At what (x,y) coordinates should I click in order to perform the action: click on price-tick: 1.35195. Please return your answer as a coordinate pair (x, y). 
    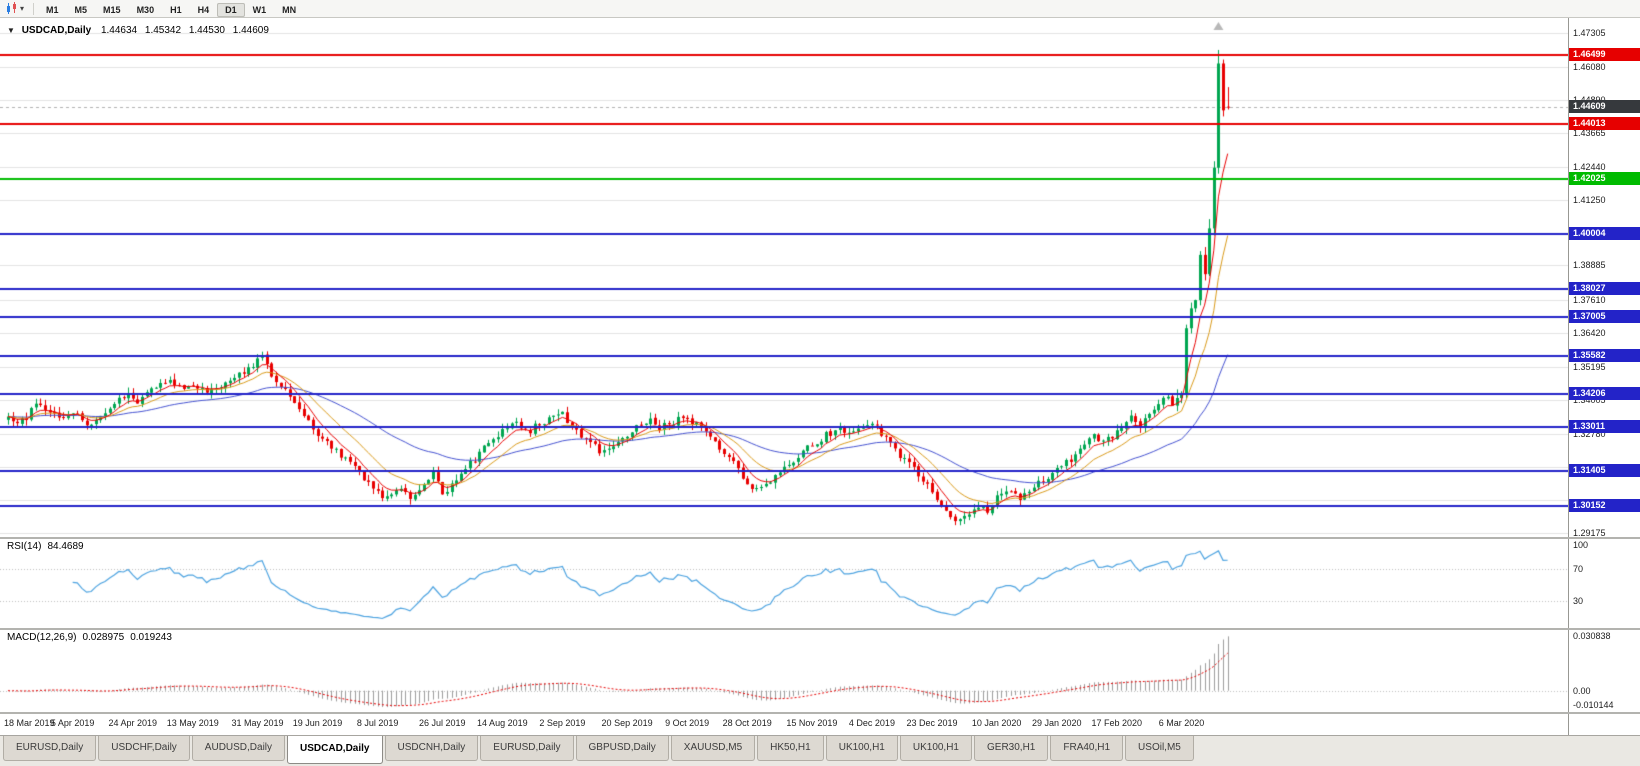
    Looking at the image, I should click on (1589, 366).